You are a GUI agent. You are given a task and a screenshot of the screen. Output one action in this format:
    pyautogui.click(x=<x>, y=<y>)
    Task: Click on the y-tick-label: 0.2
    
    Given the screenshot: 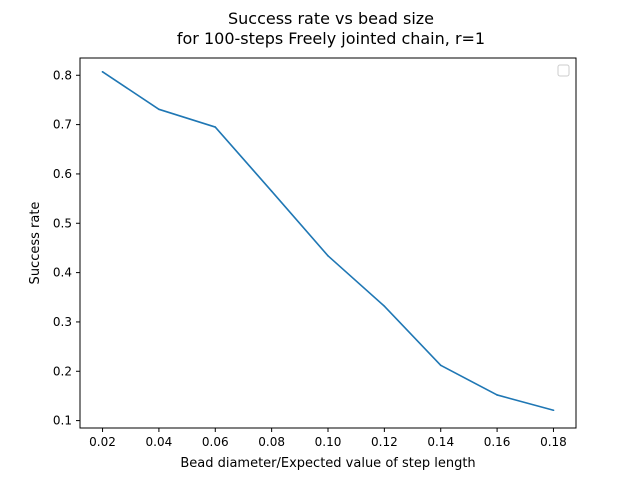 What is the action you would take?
    pyautogui.click(x=62, y=371)
    